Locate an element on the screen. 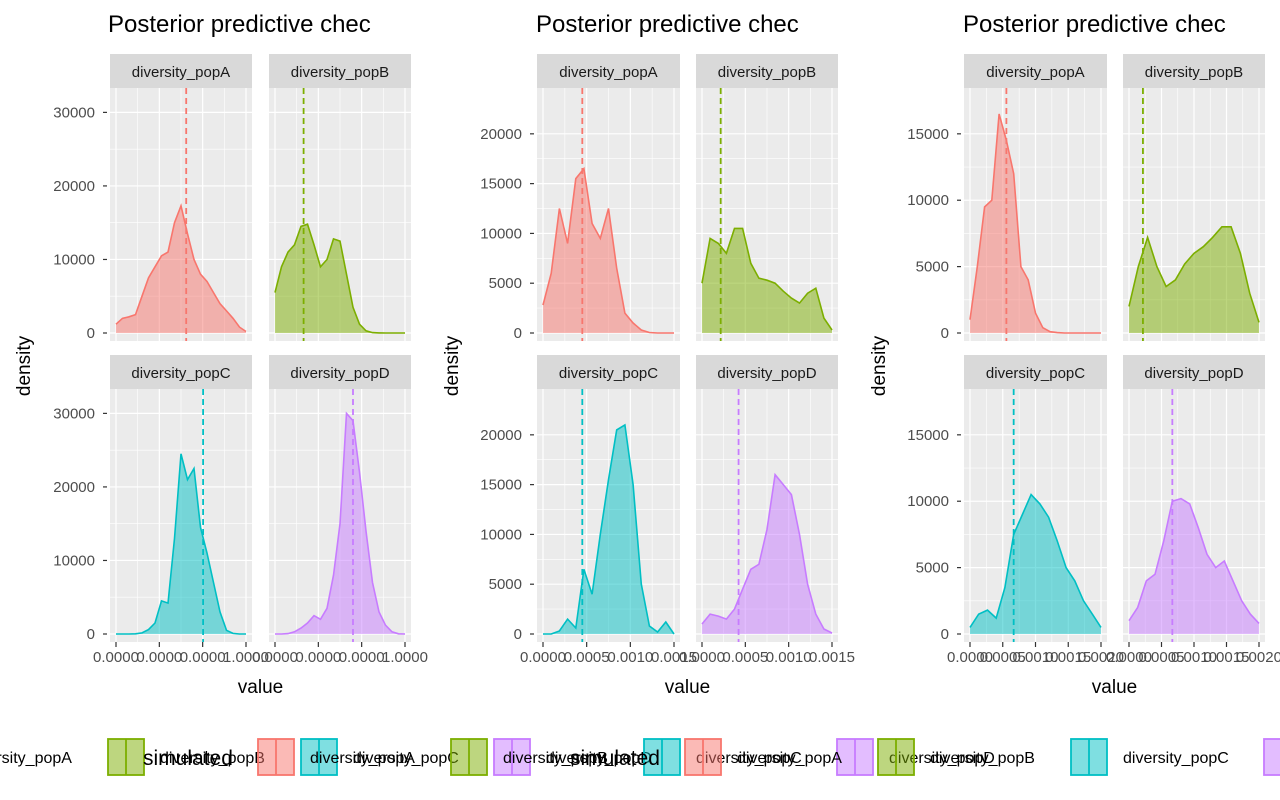 This screenshot has width=1280, height=800. legend-label: diversity_popC is located at coordinates (406, 758).